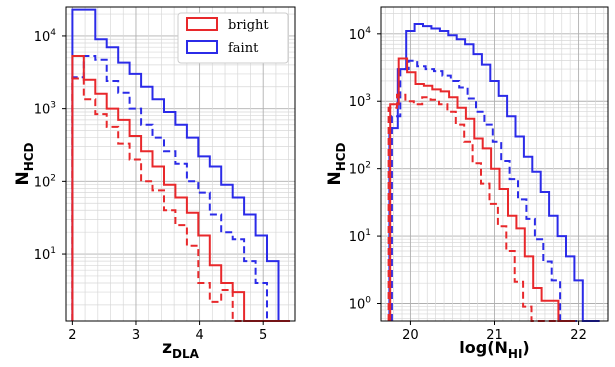  Describe the element at coordinates (483, 347) in the screenshot. I see `x-axis-label-main: log(N` at that location.